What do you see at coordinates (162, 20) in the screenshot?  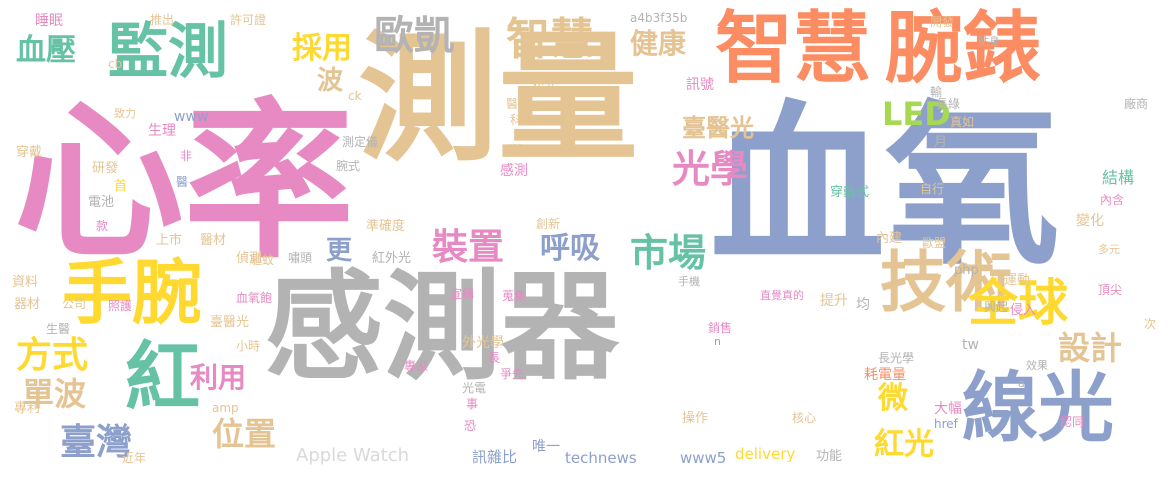 I see `word: 推出` at bounding box center [162, 20].